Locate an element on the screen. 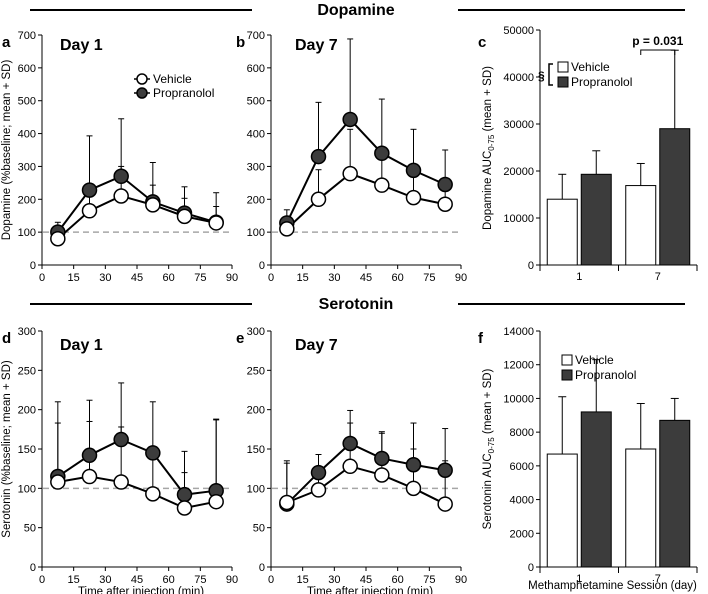  y-axis-label-suffix: (mean + SD) is located at coordinates (488, 402).